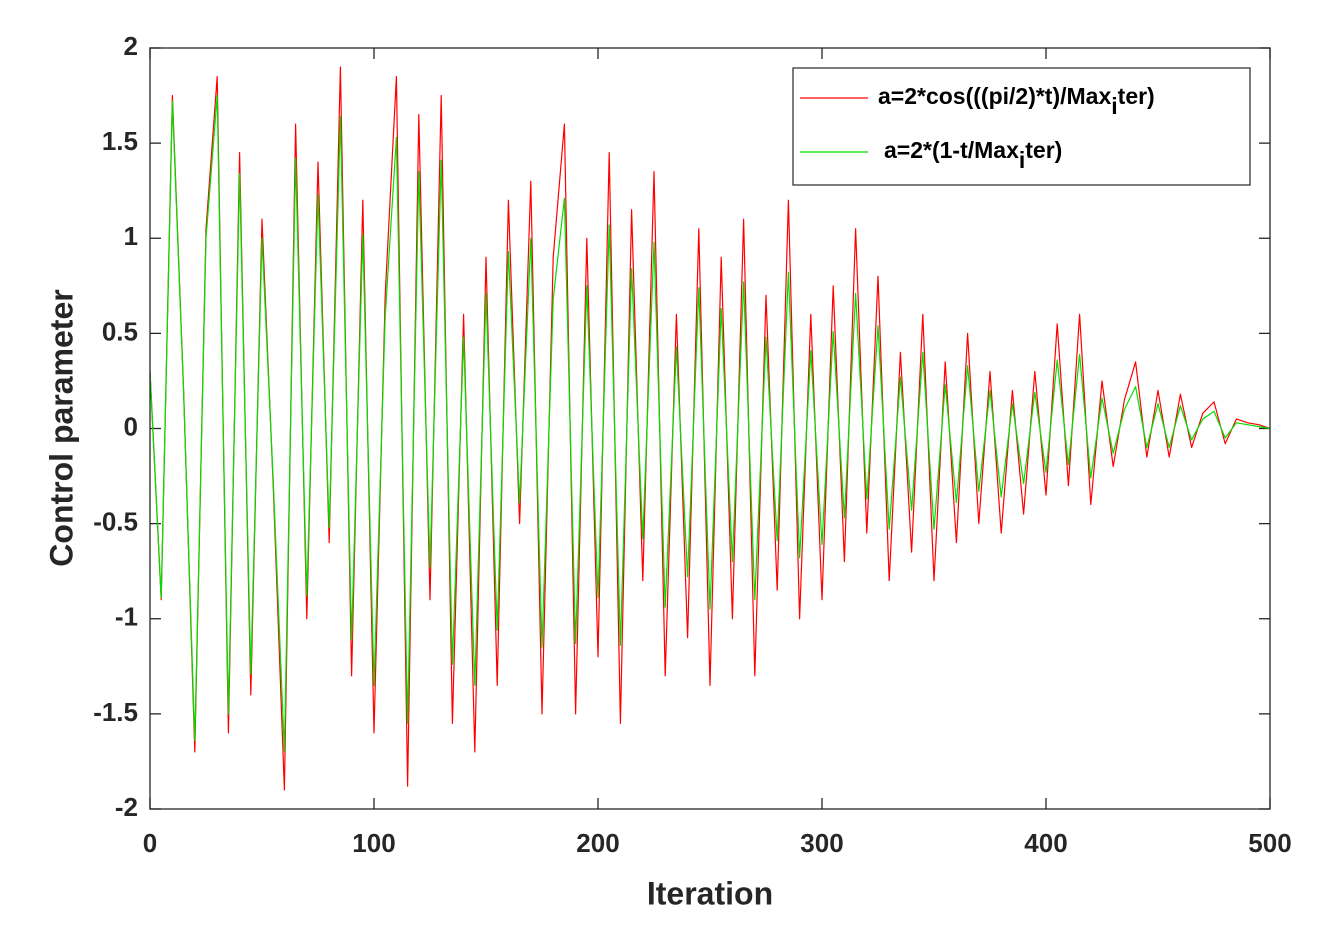 The image size is (1320, 940). I want to click on y-tick-label: -0.5, so click(115, 522).